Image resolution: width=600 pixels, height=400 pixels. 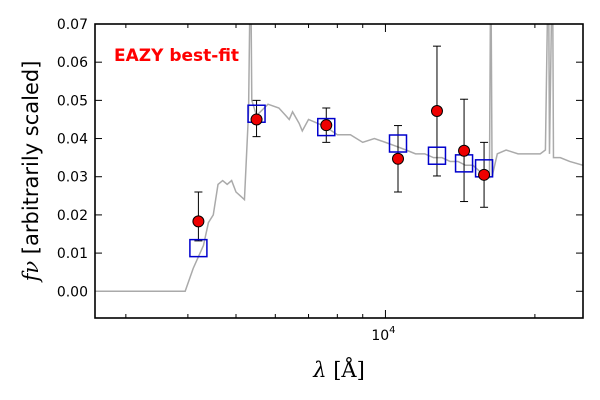 What do you see at coordinates (72, 25) in the screenshot?
I see `y-tick-label: 0.07` at bounding box center [72, 25].